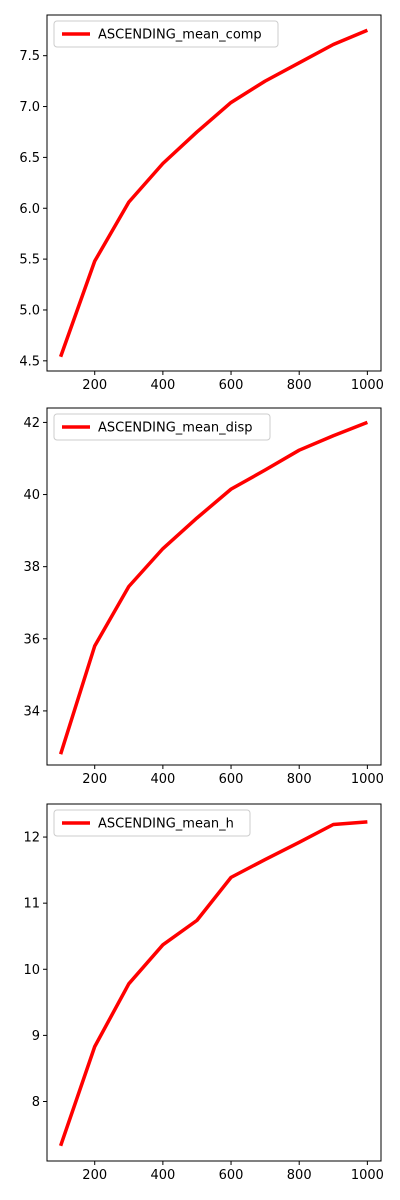 This screenshot has width=400, height=1200. Describe the element at coordinates (166, 824) in the screenshot. I see `legend-label: ASCENDING_mean_h` at that location.